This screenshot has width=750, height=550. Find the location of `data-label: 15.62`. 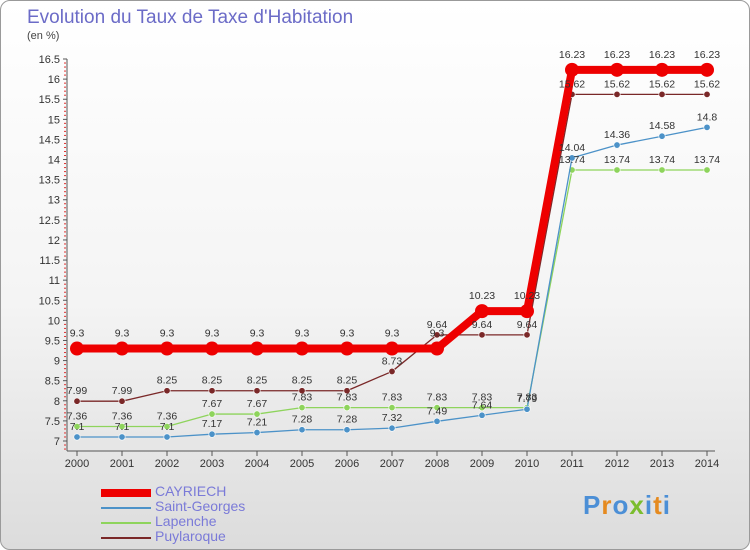

data-label: 15.62 is located at coordinates (707, 84).